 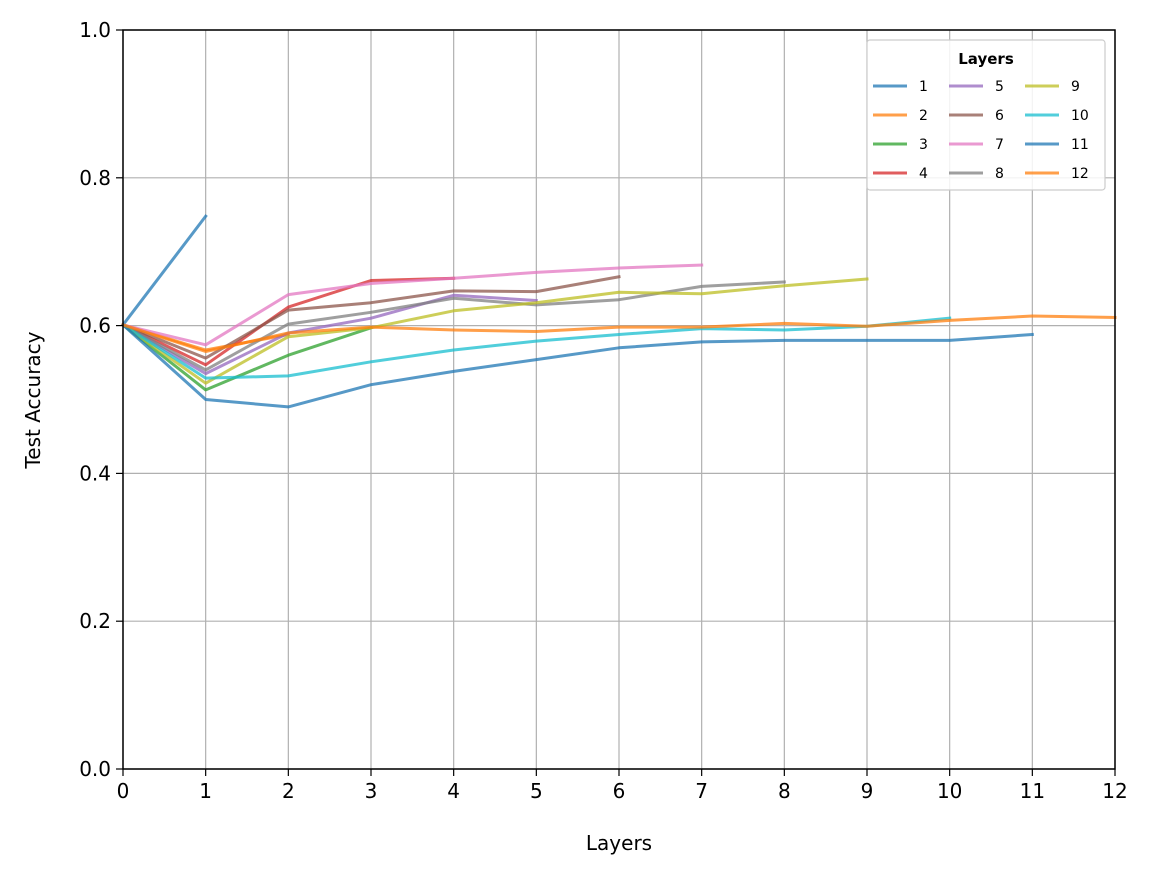 I want to click on legend-label-5: 5, so click(x=999, y=87).